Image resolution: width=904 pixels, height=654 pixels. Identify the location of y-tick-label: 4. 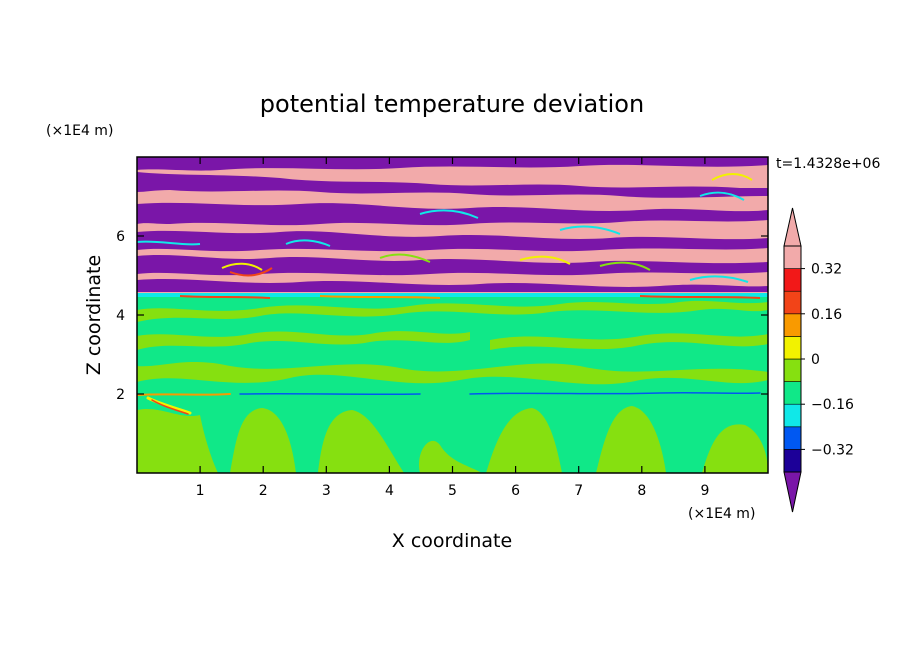
(120, 316).